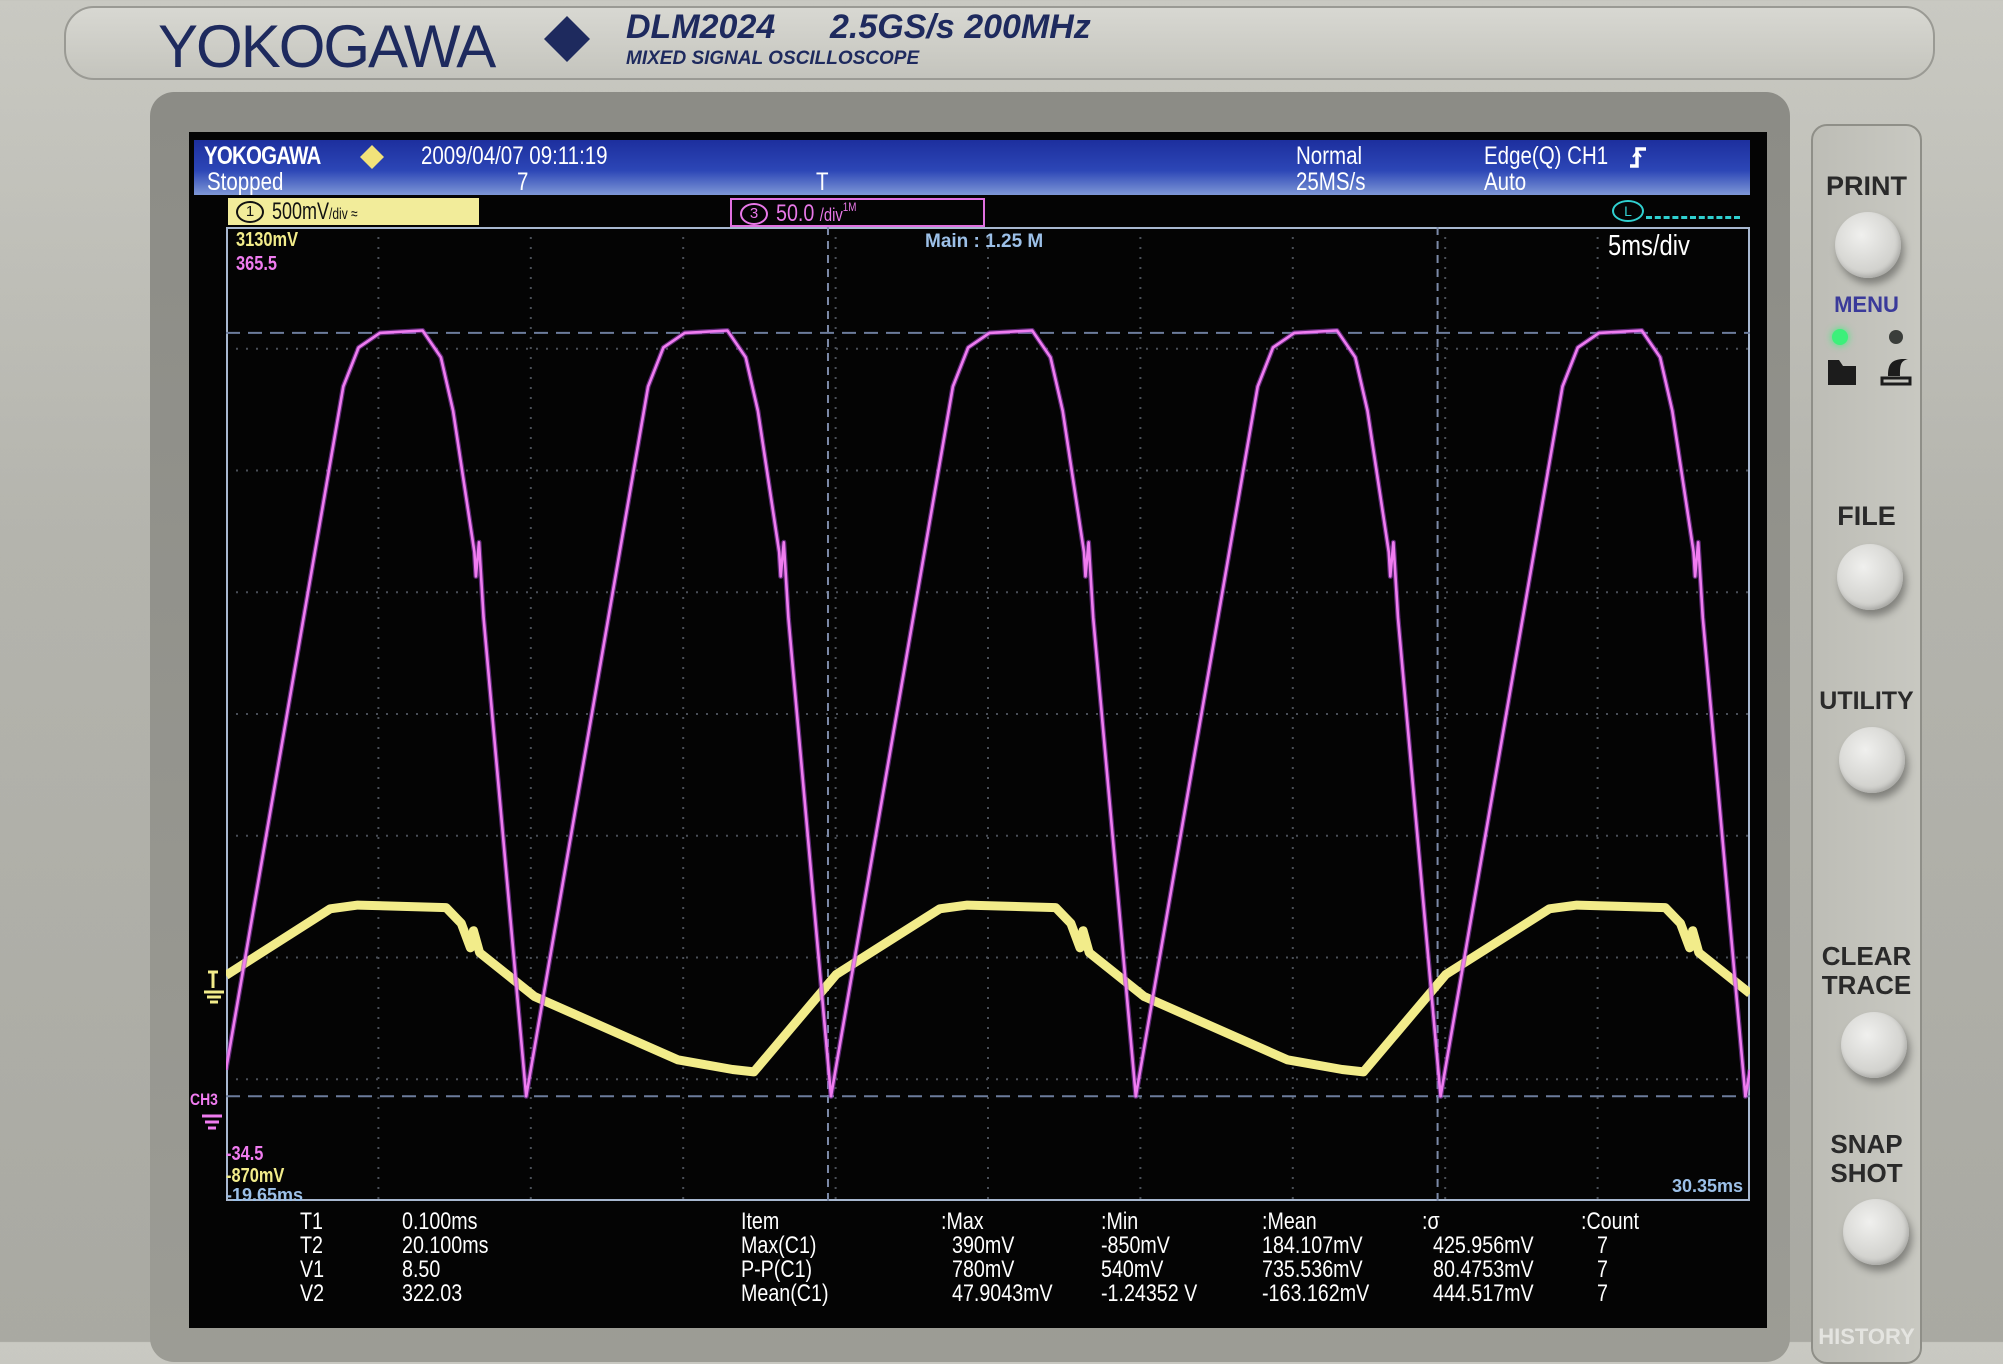 This screenshot has width=2003, height=1364. I want to click on measurement-cell: 780mV, so click(983, 1269).